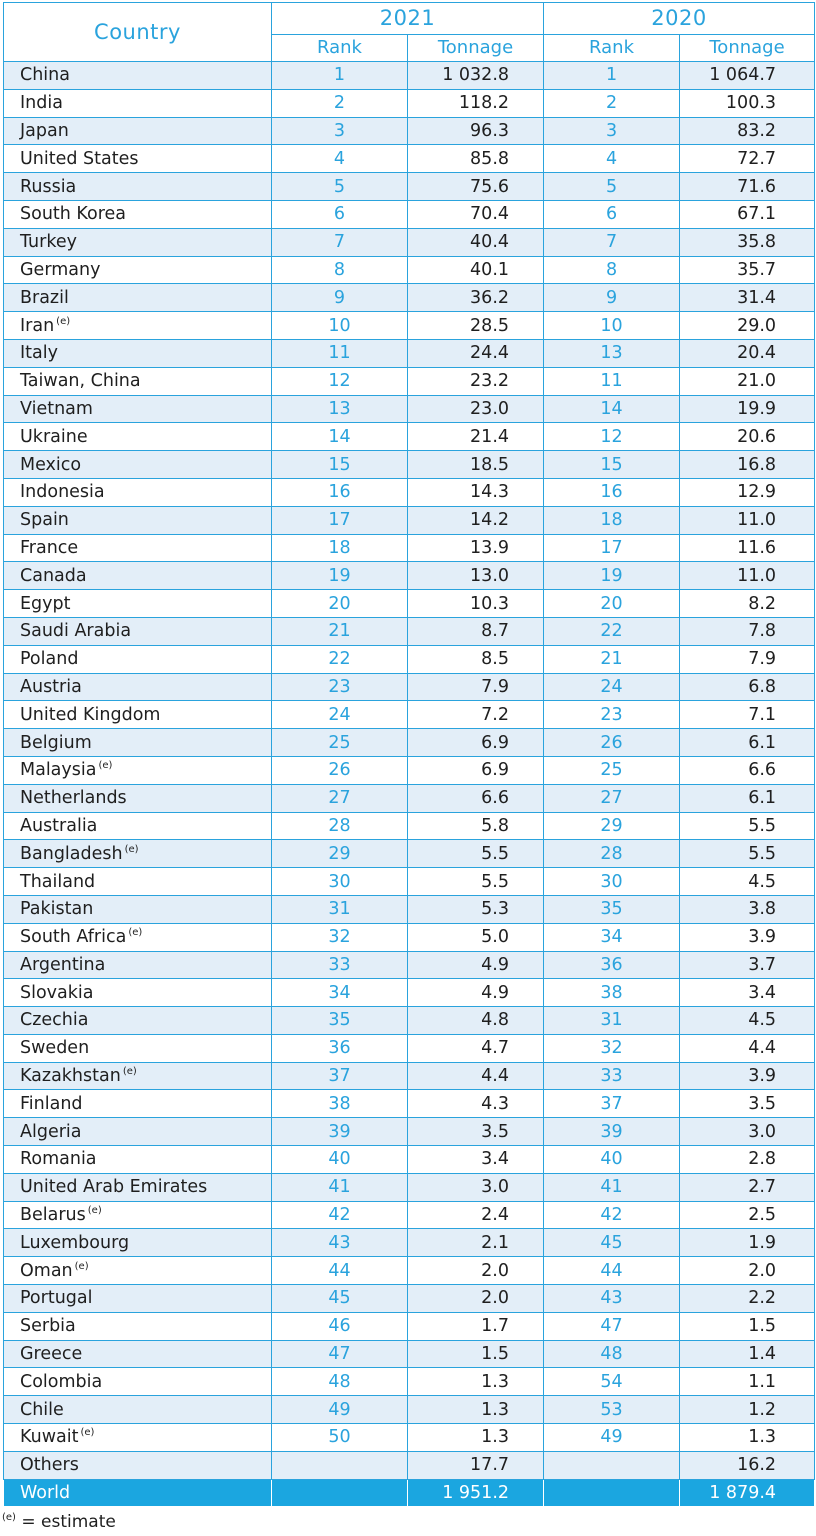 The width and height of the screenshot is (816, 1536). What do you see at coordinates (137, 603) in the screenshot?
I see `country-cell: Egypt` at bounding box center [137, 603].